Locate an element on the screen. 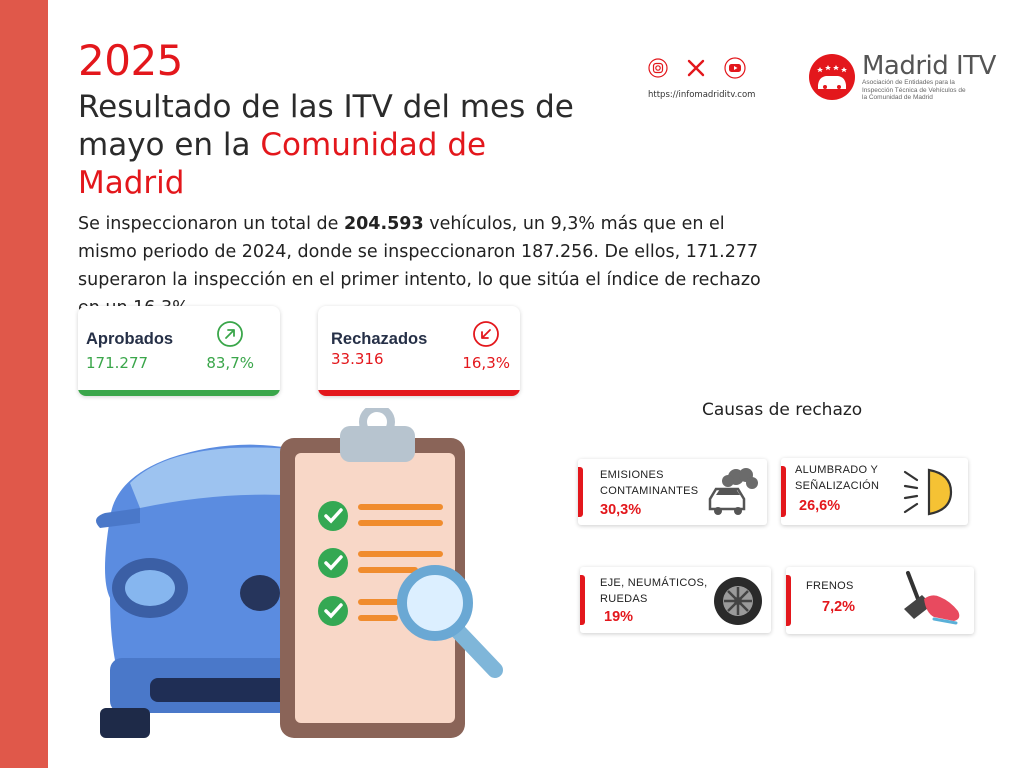 The height and width of the screenshot is (768, 1024). cause-percent: 7,2% is located at coordinates (839, 607).